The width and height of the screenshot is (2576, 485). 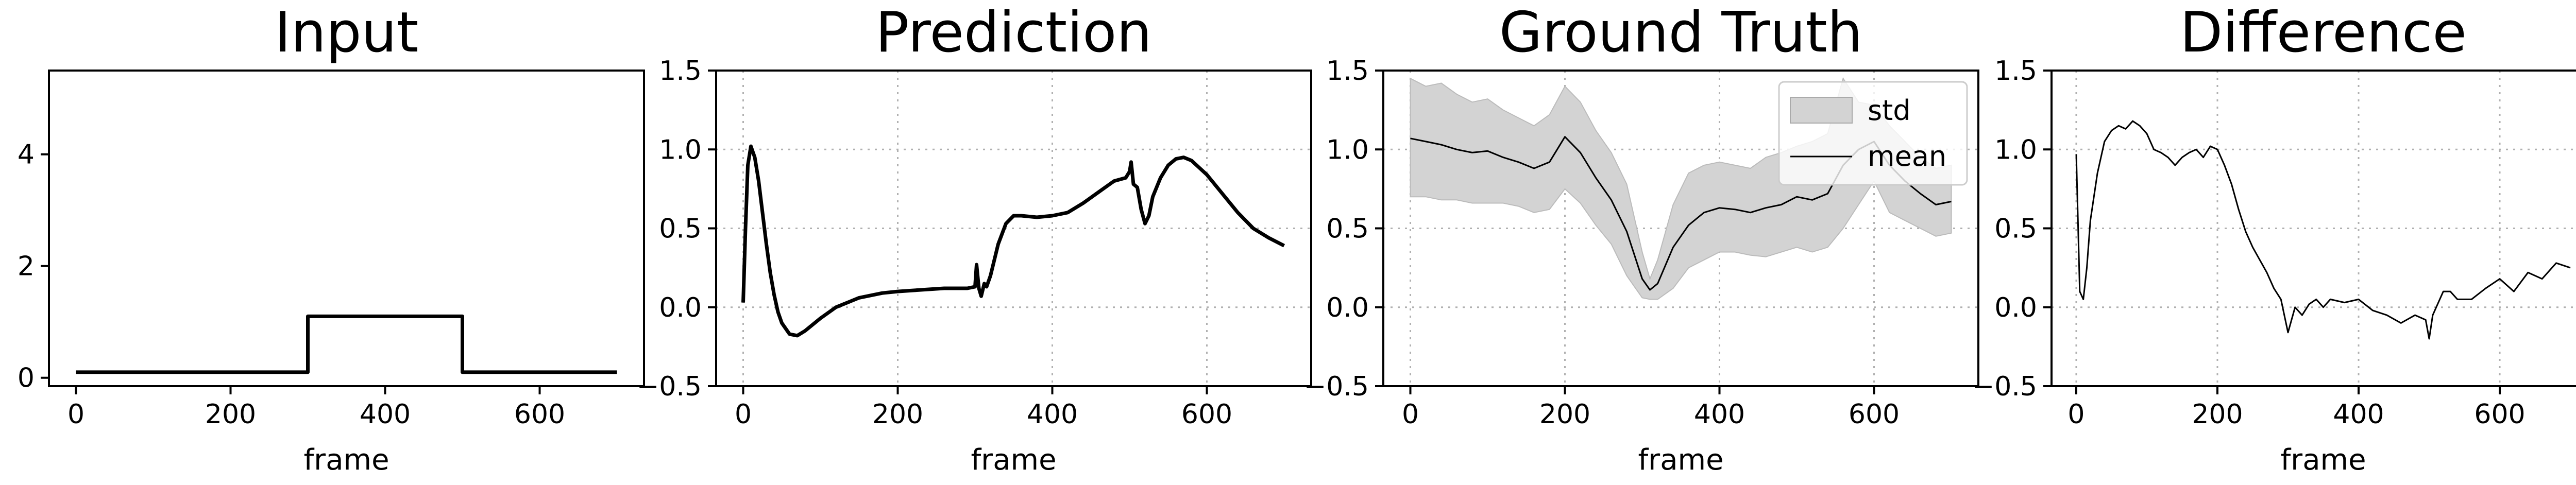 I want to click on difference-series-line, so click(x=2323, y=230).